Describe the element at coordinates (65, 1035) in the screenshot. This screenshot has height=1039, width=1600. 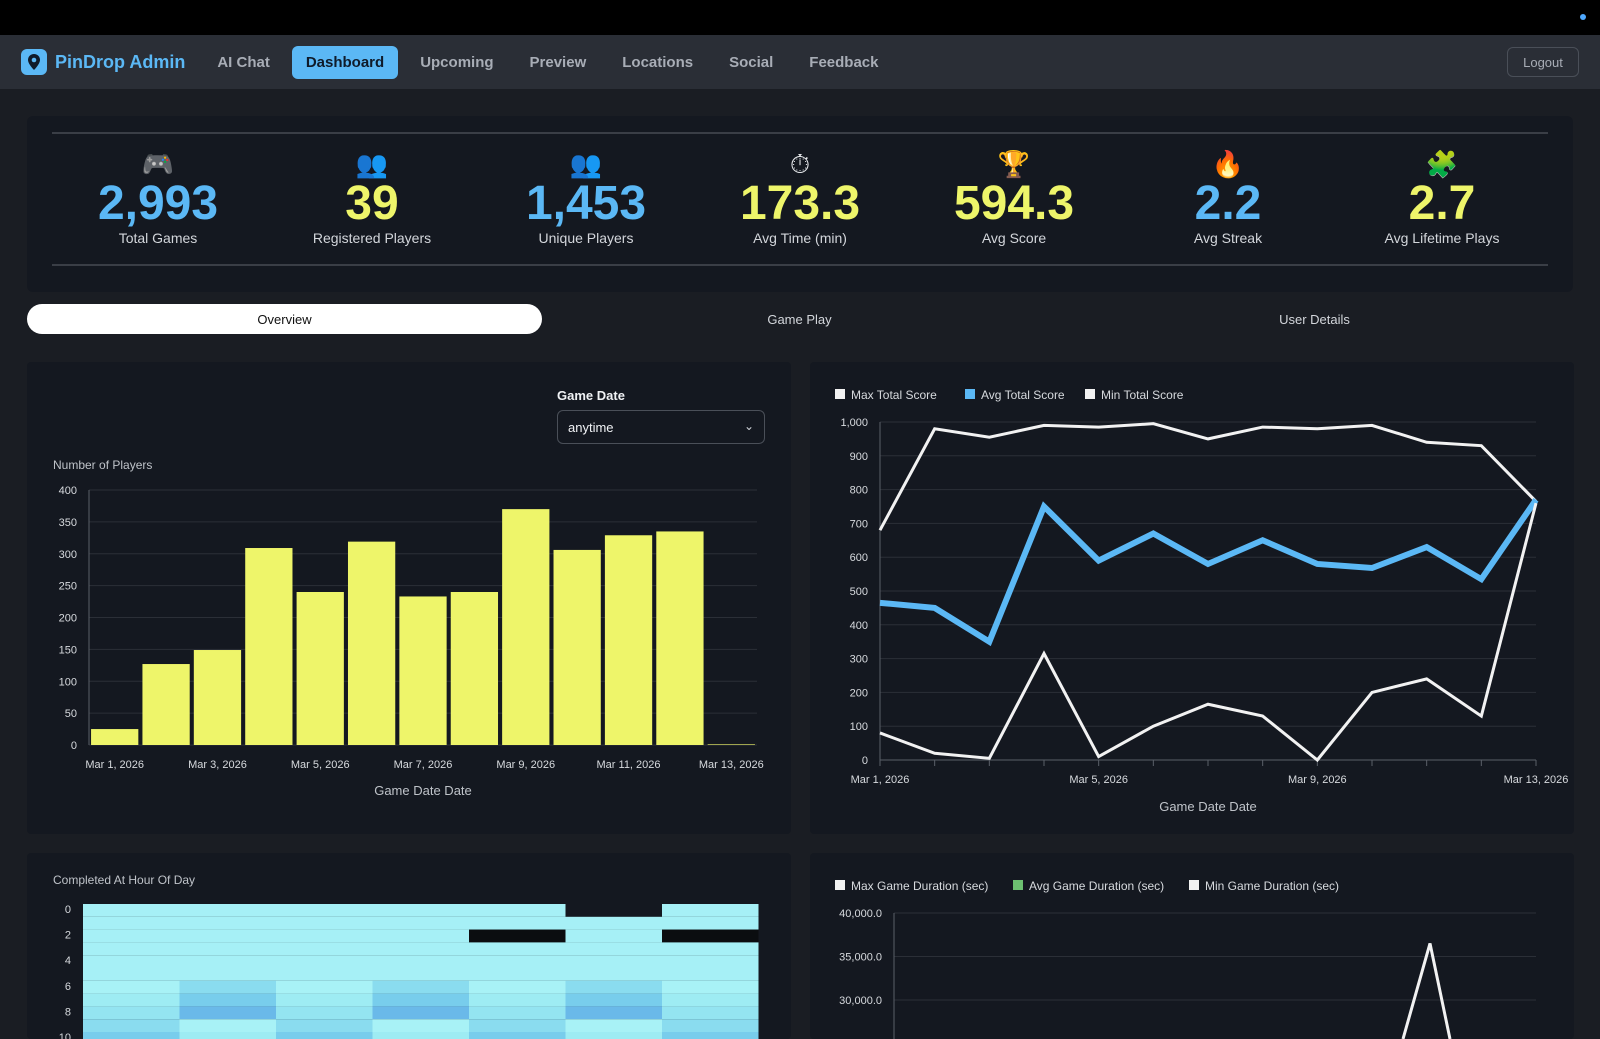
I see `y-tick-label: 10` at that location.